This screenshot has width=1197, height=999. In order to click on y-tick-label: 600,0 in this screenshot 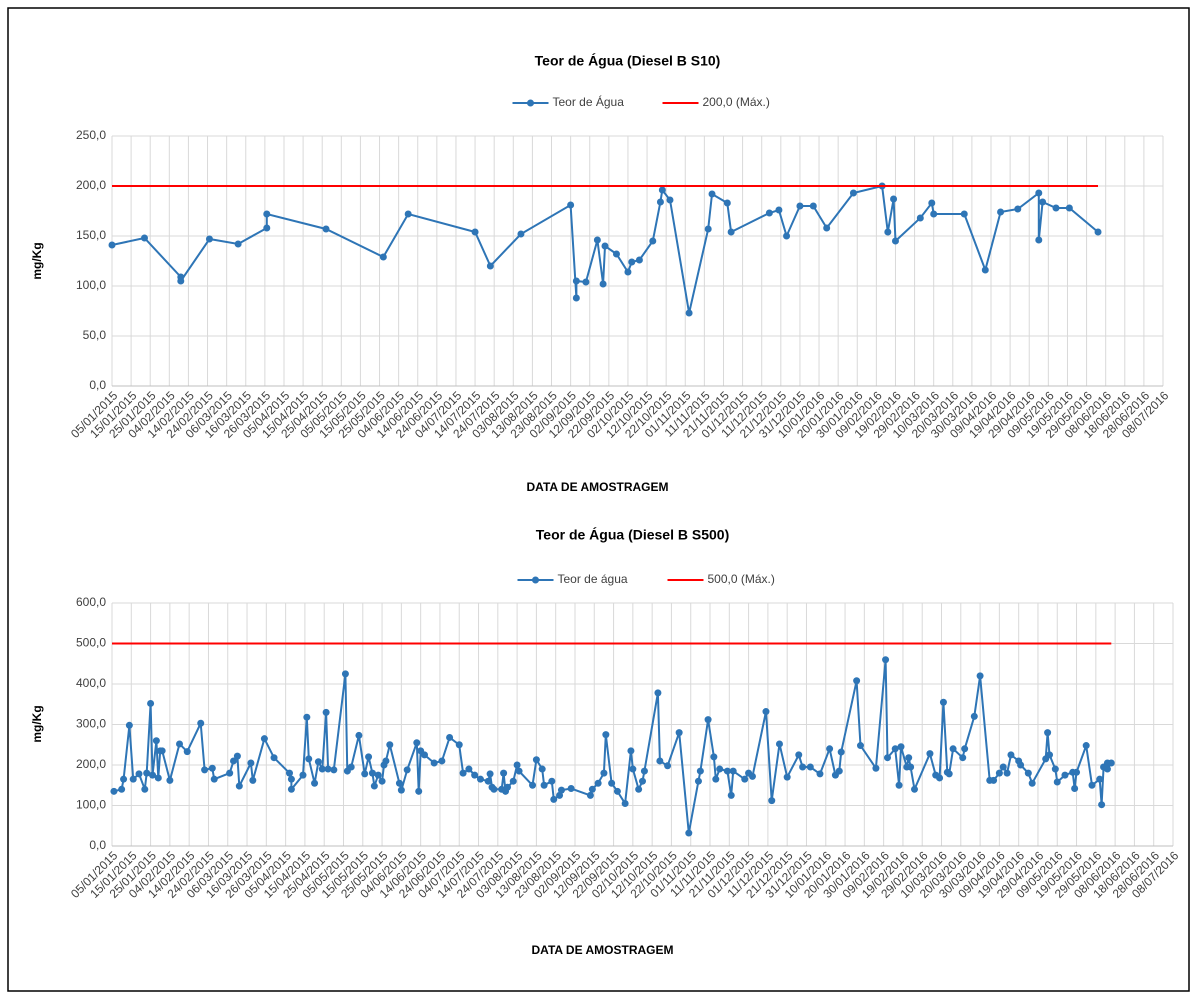, I will do `click(91, 602)`.